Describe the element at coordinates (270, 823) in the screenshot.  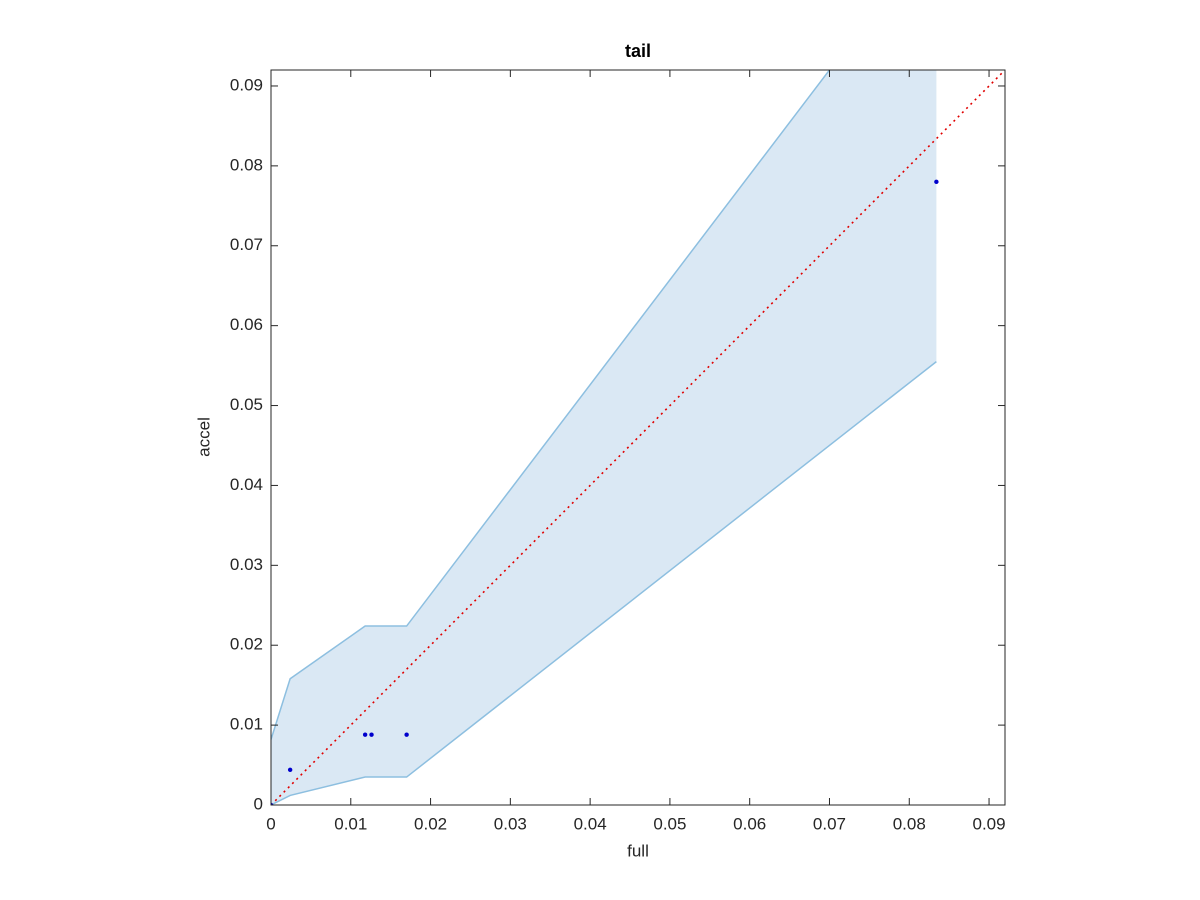
I see `x-tick-label: 0` at that location.